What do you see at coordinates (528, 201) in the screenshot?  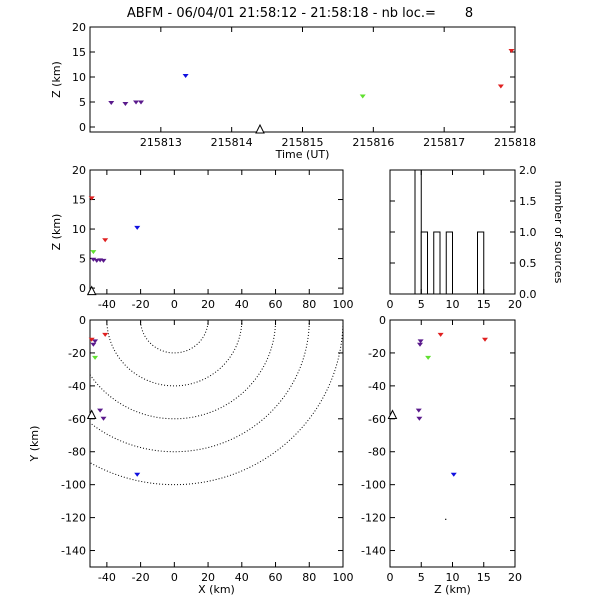 I see `y-tick-label: 1.5` at bounding box center [528, 201].